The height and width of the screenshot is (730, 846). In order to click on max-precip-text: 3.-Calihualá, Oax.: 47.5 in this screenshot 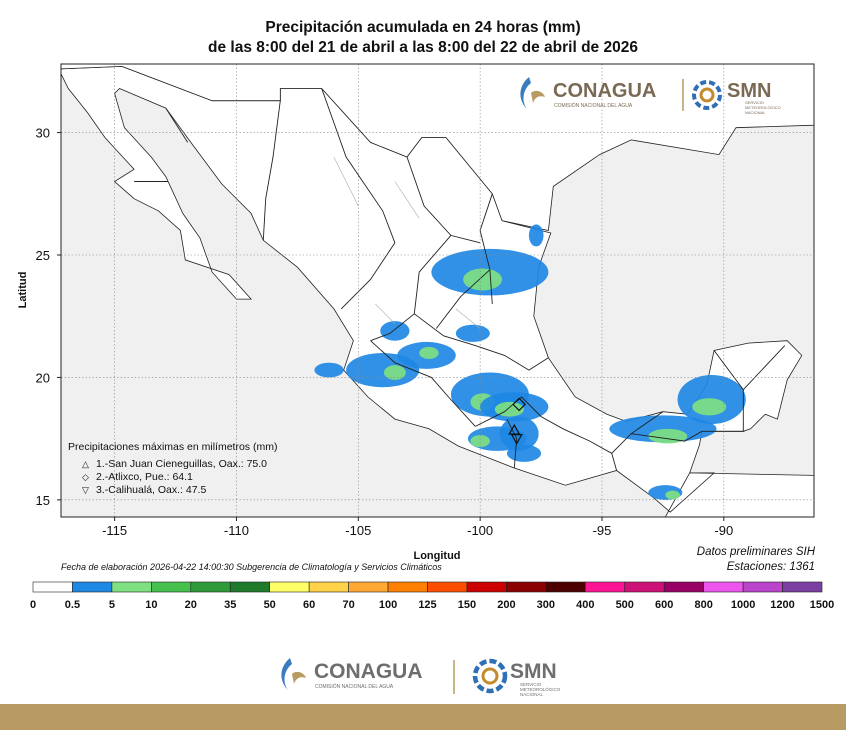, I will do `click(151, 490)`.